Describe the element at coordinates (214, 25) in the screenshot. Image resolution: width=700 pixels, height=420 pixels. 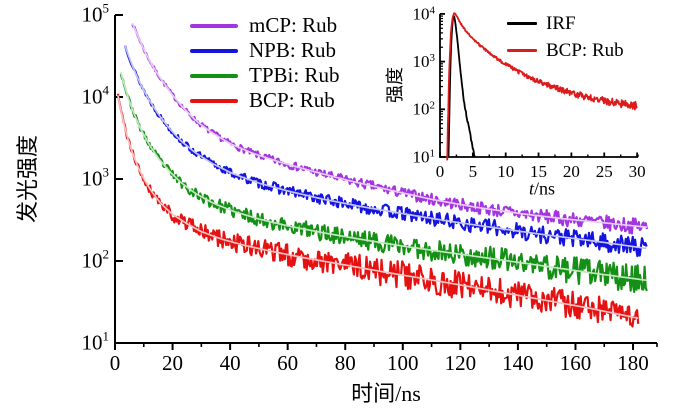
I see `legend-swatch-mcp` at that location.